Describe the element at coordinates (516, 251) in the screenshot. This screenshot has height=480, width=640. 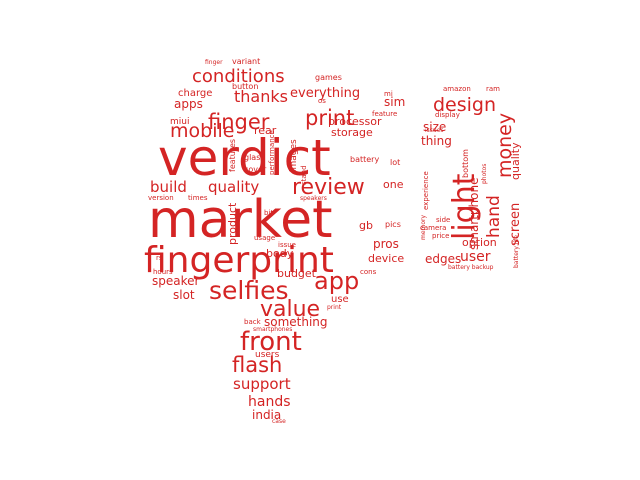
I see `word-battery-life: battery life` at that location.